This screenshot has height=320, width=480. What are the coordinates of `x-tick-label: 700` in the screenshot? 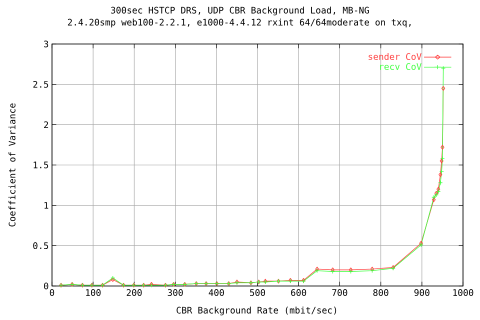 It's located at (340, 292).